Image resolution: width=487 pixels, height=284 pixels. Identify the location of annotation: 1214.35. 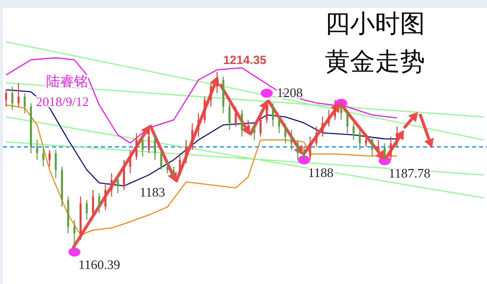
(245, 60).